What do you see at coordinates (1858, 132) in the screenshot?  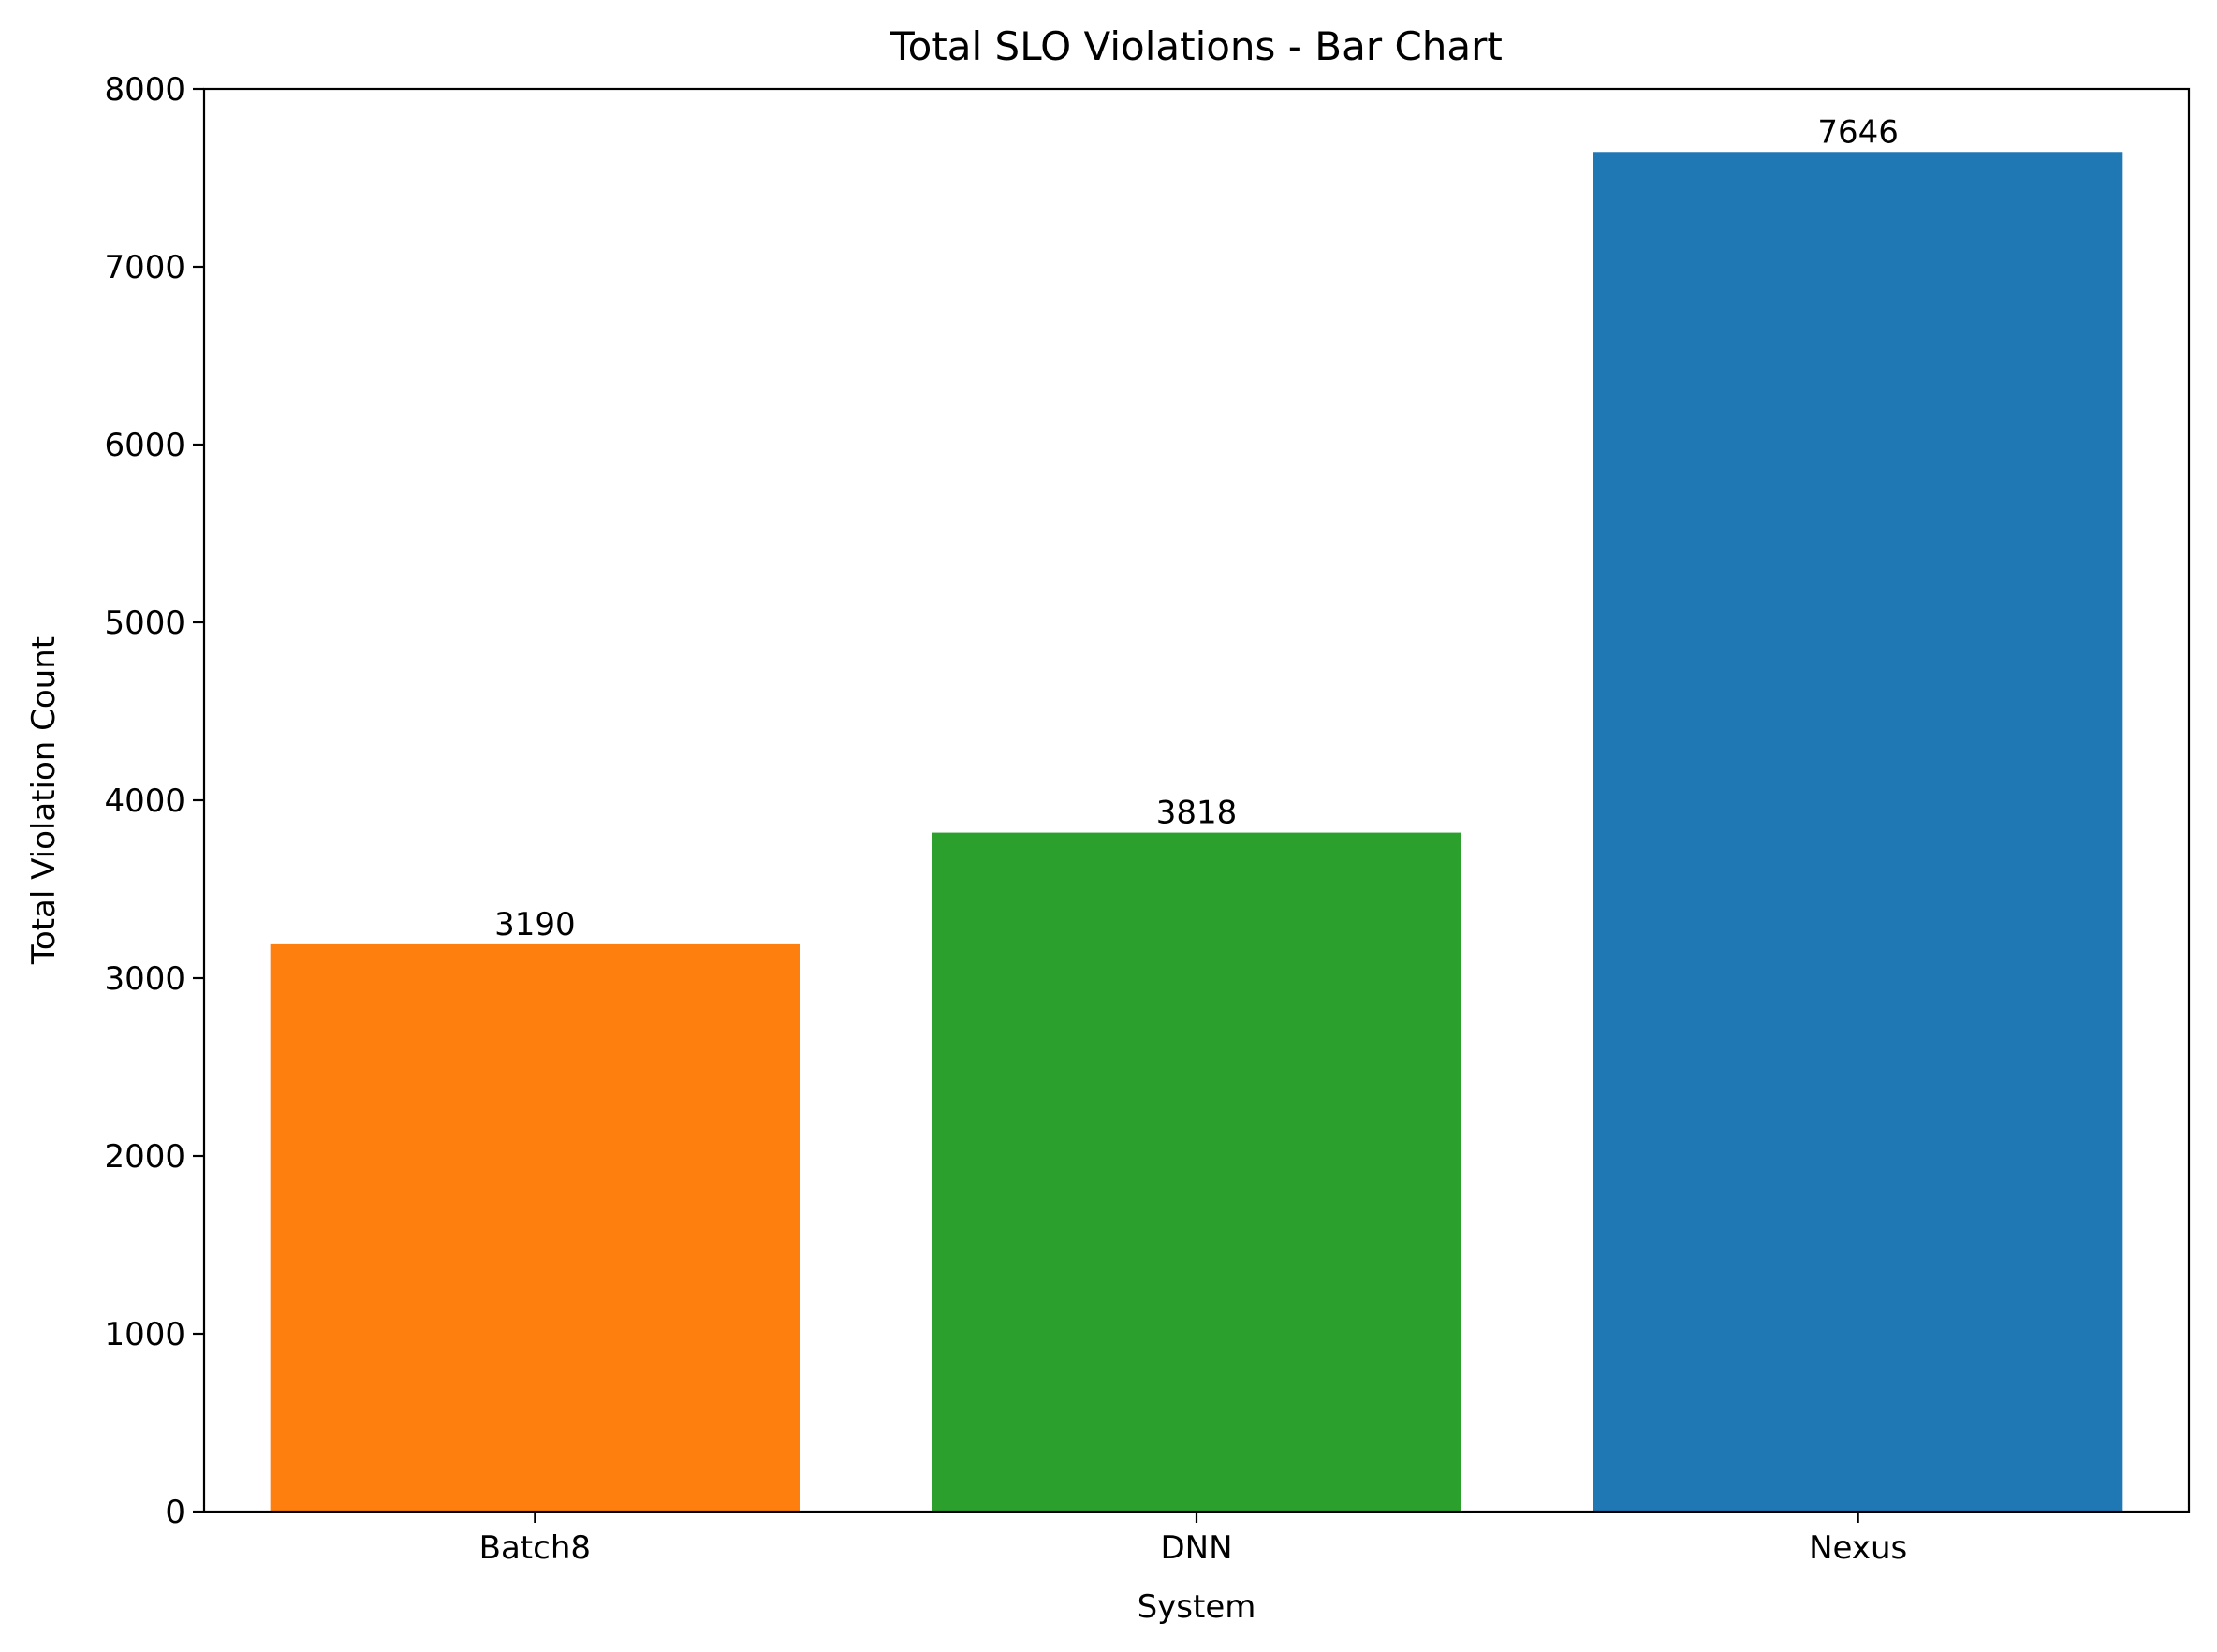 I see `data-label-nexus: 7646` at bounding box center [1858, 132].